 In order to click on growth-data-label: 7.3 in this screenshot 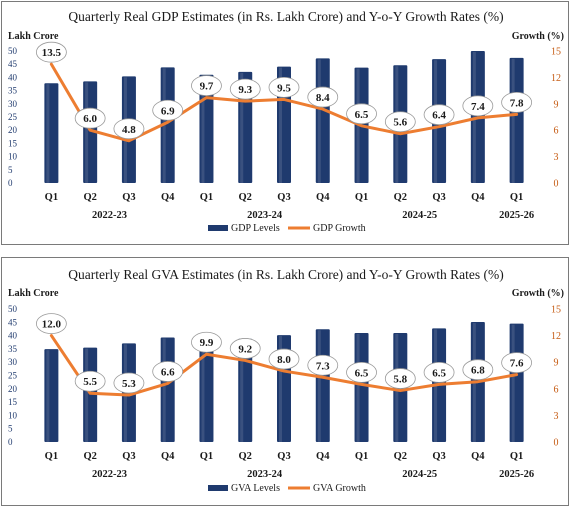, I will do `click(323, 366)`.